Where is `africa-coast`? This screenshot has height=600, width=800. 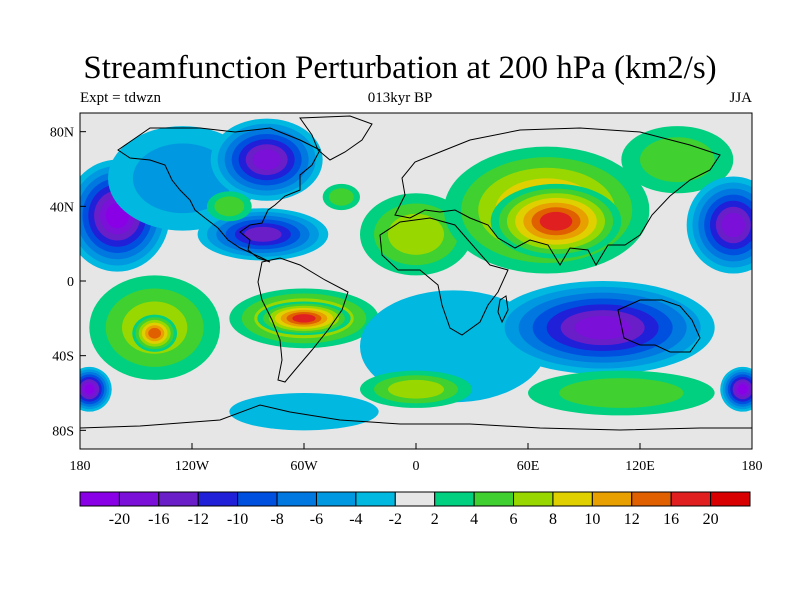 africa-coast is located at coordinates (444, 276).